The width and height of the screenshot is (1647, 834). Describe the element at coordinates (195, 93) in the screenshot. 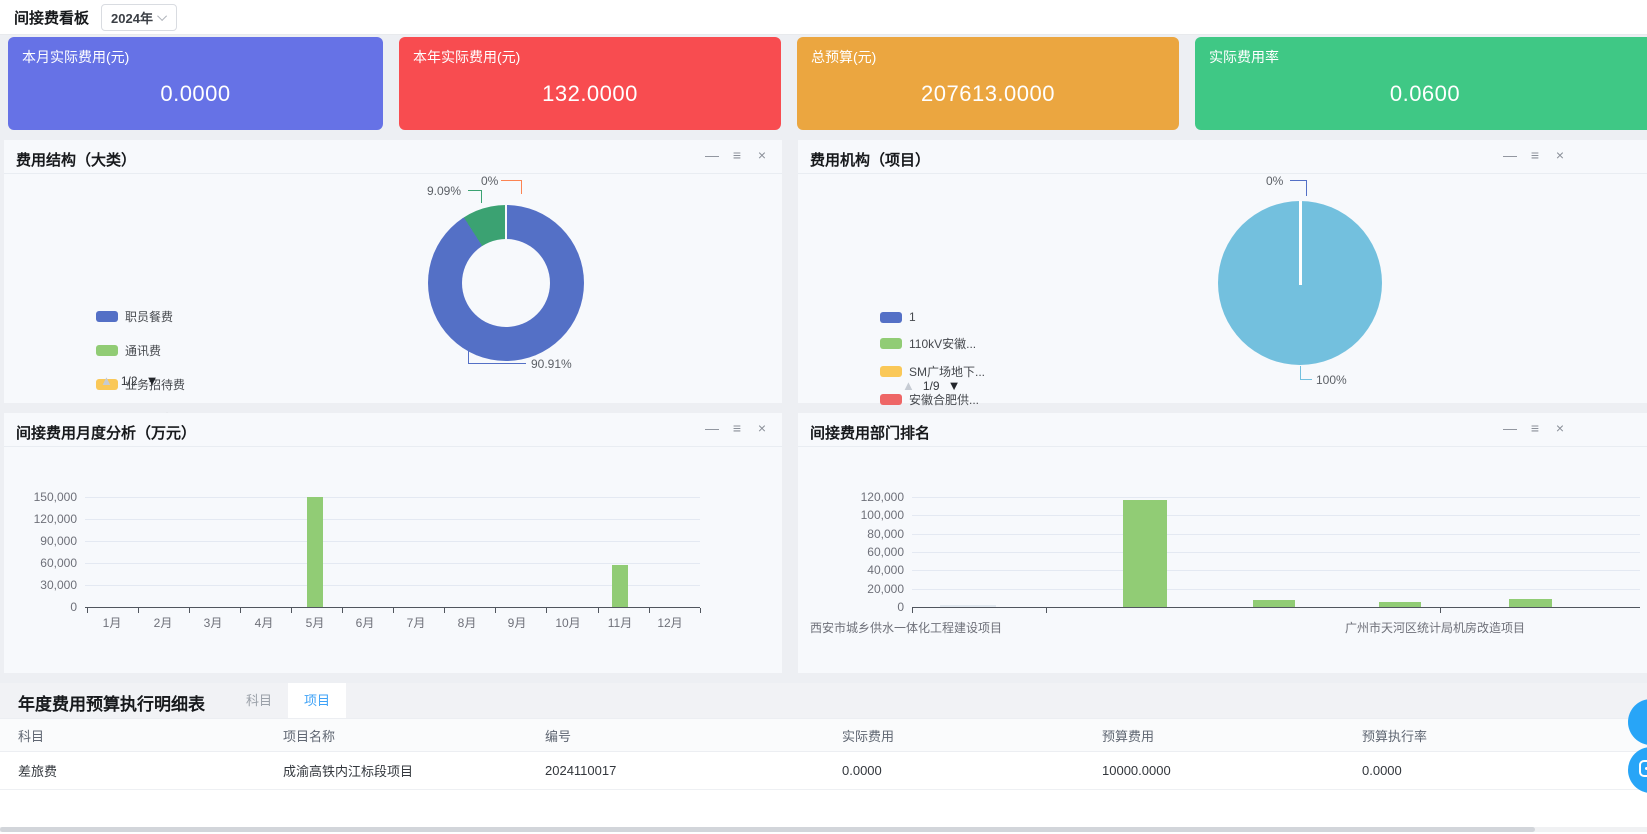

I see `kpi-value: 0.0000` at that location.